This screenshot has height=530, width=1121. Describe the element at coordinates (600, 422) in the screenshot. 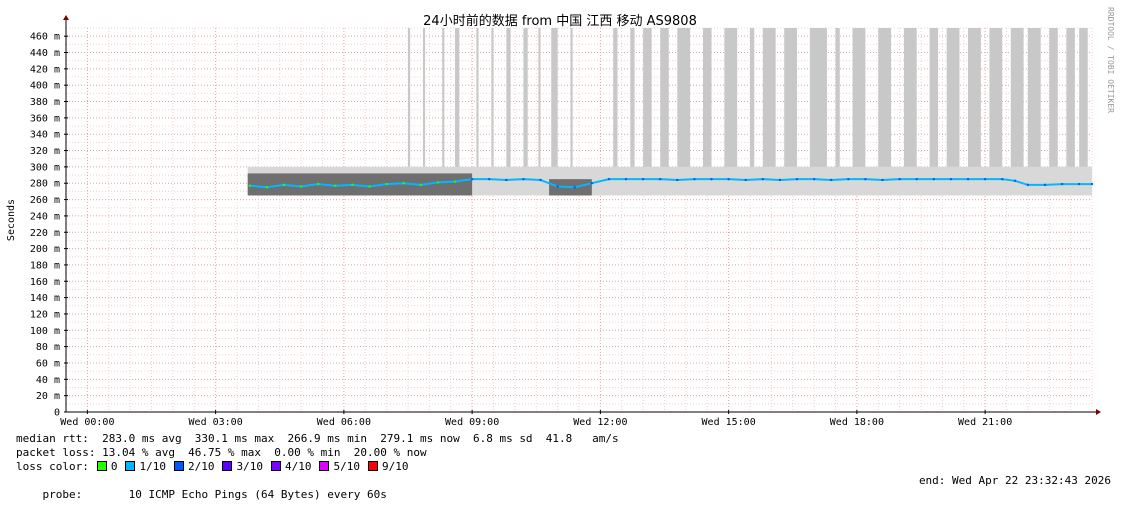

I see `x-tick-label: Wed 12:00` at that location.